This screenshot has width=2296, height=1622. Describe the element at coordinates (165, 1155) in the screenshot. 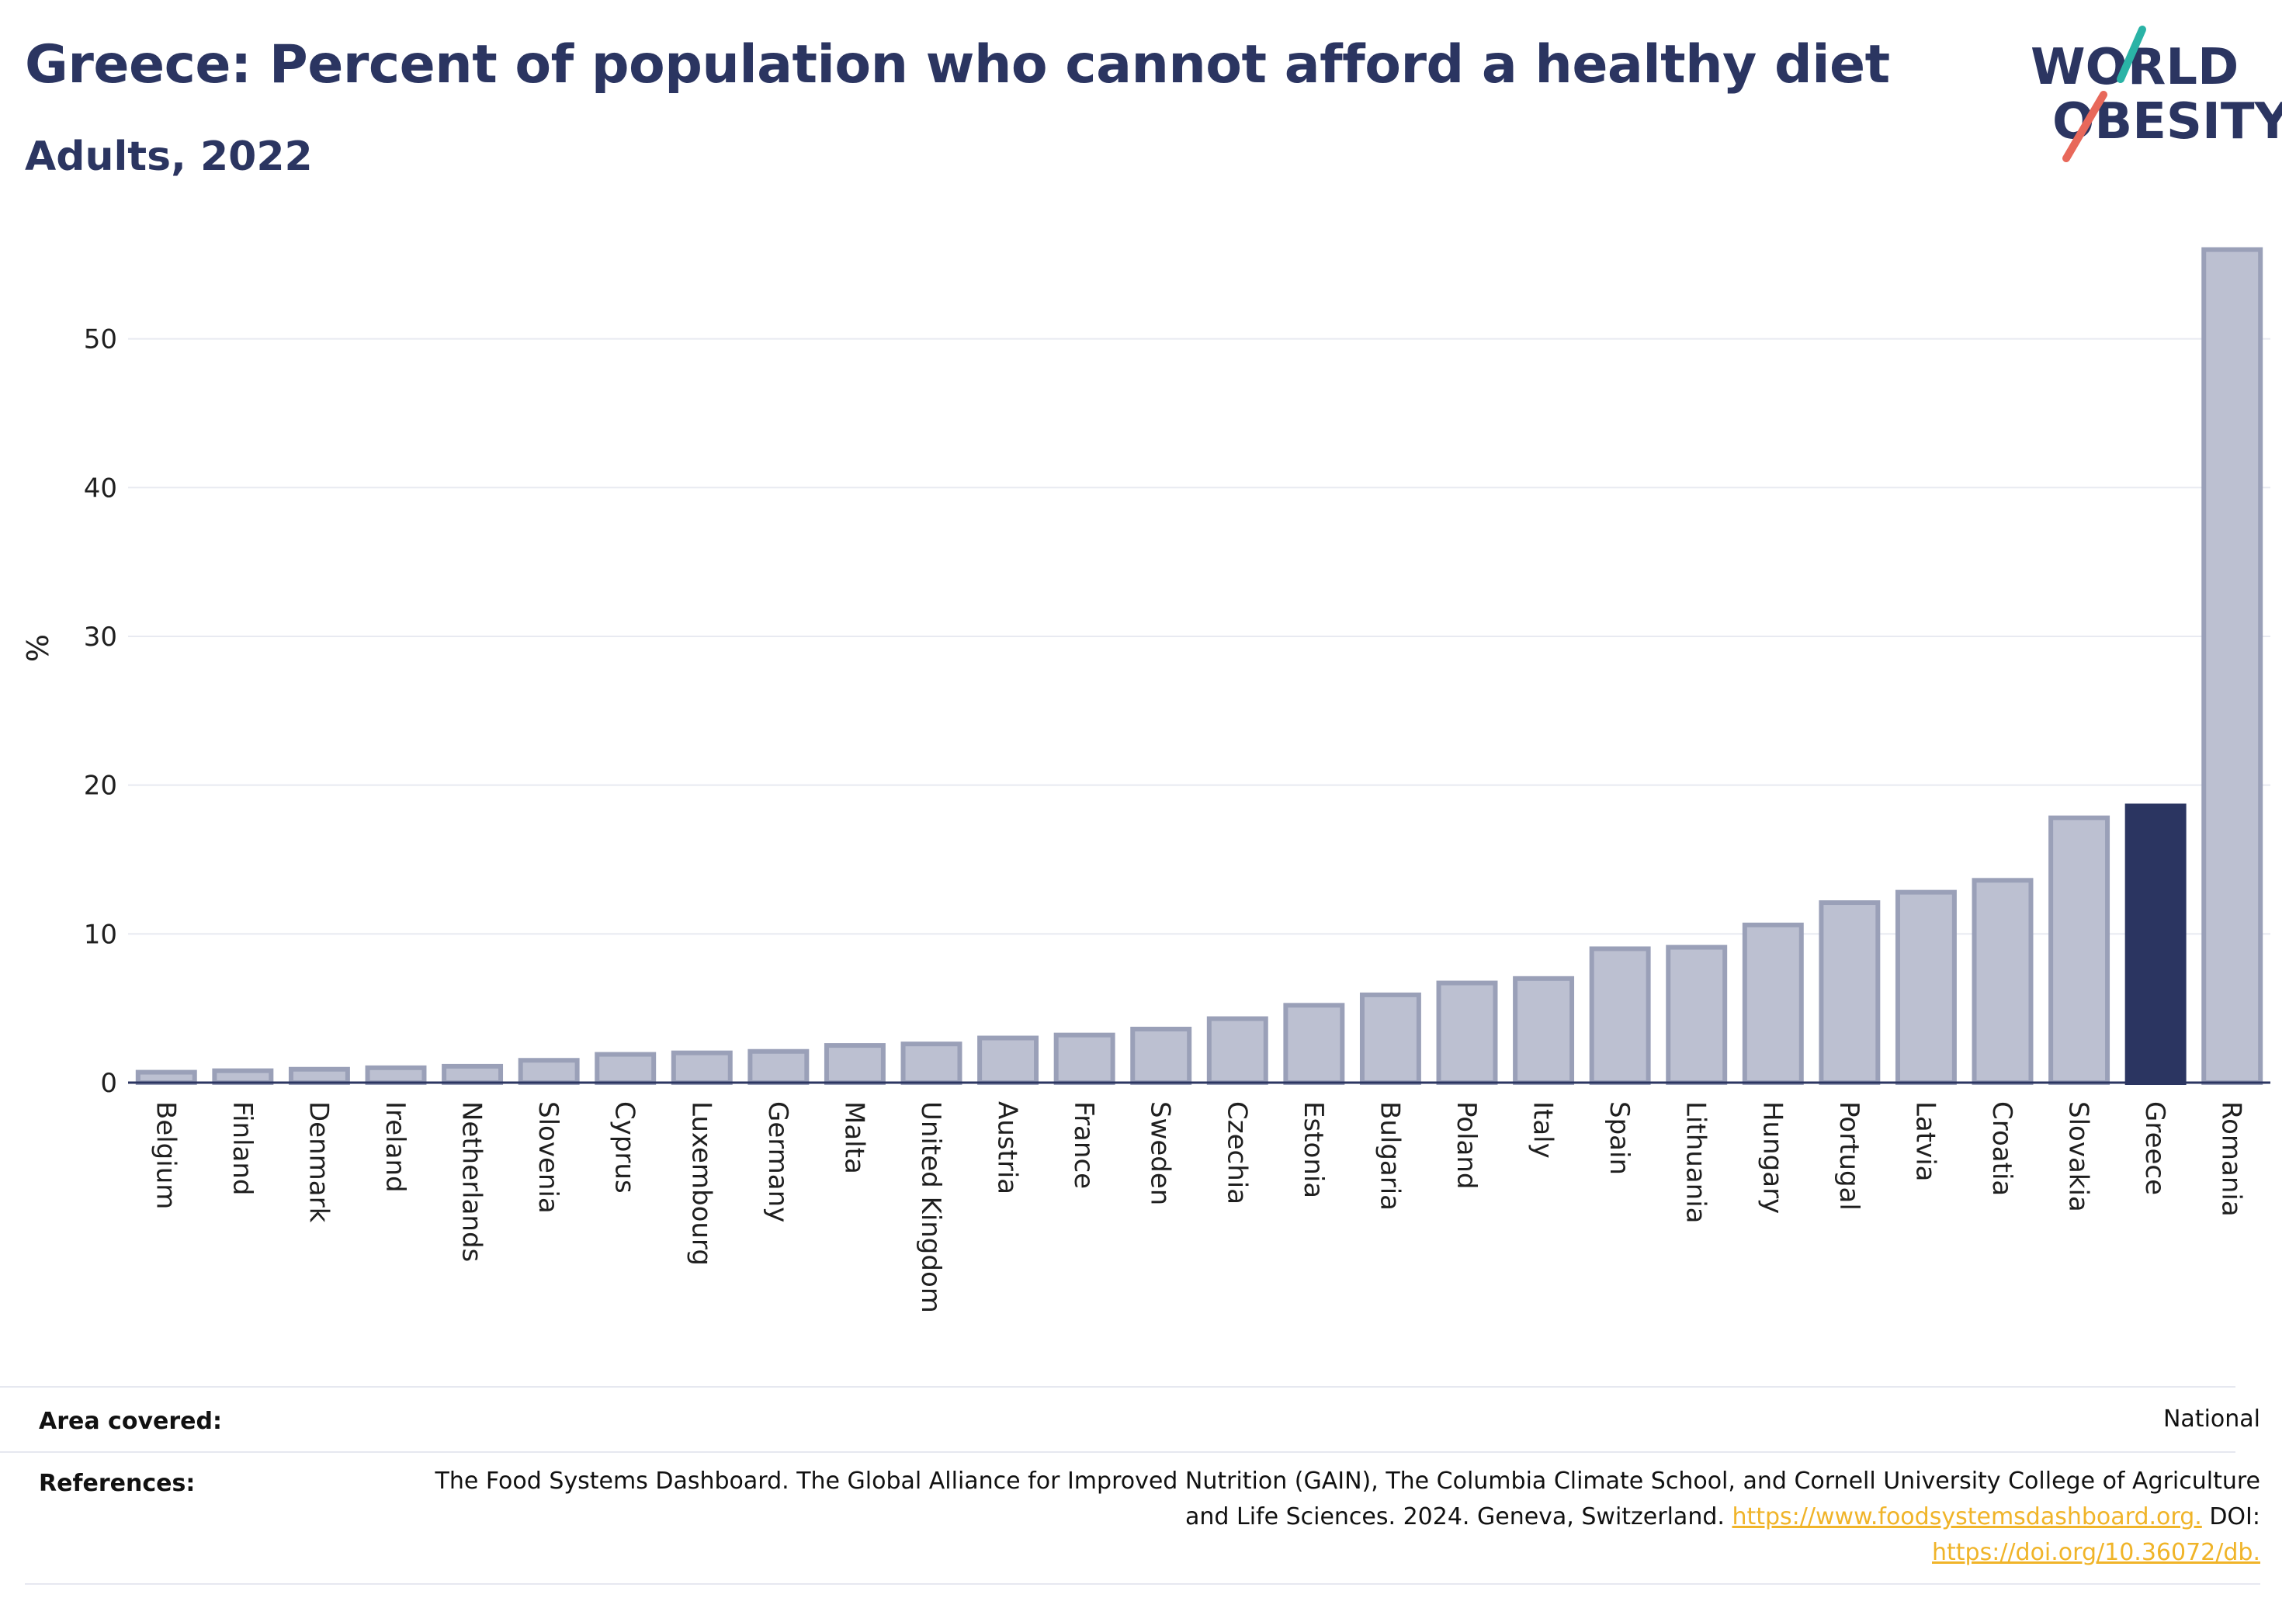

I see `x-tick-label: Belgium` at that location.